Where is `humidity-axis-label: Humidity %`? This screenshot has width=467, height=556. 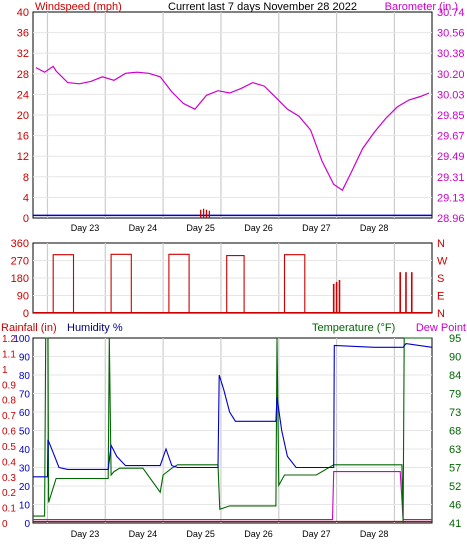
humidity-axis-label: Humidity % is located at coordinates (95, 328).